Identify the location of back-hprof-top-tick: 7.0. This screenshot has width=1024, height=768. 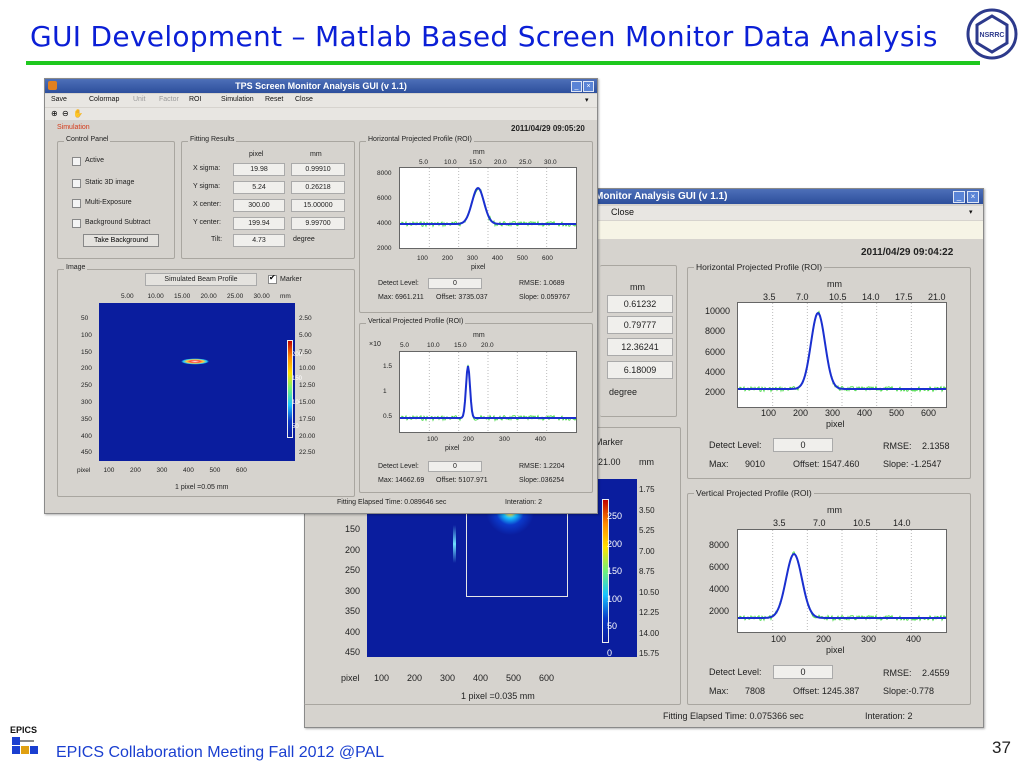
(802, 297).